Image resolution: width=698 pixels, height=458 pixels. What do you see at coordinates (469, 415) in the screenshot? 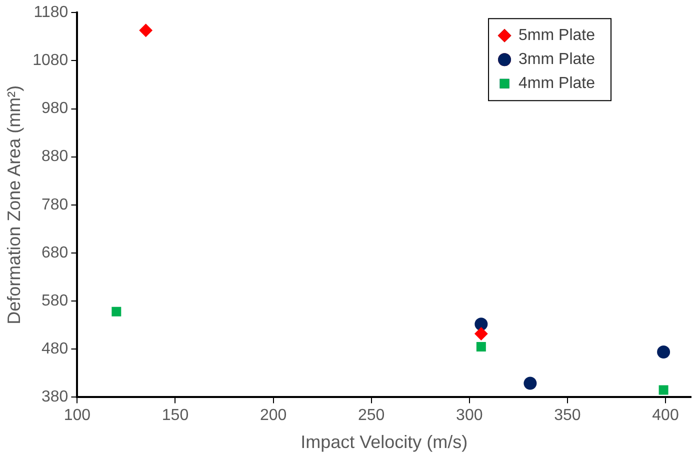
I see `x-tick-label: 300` at bounding box center [469, 415].